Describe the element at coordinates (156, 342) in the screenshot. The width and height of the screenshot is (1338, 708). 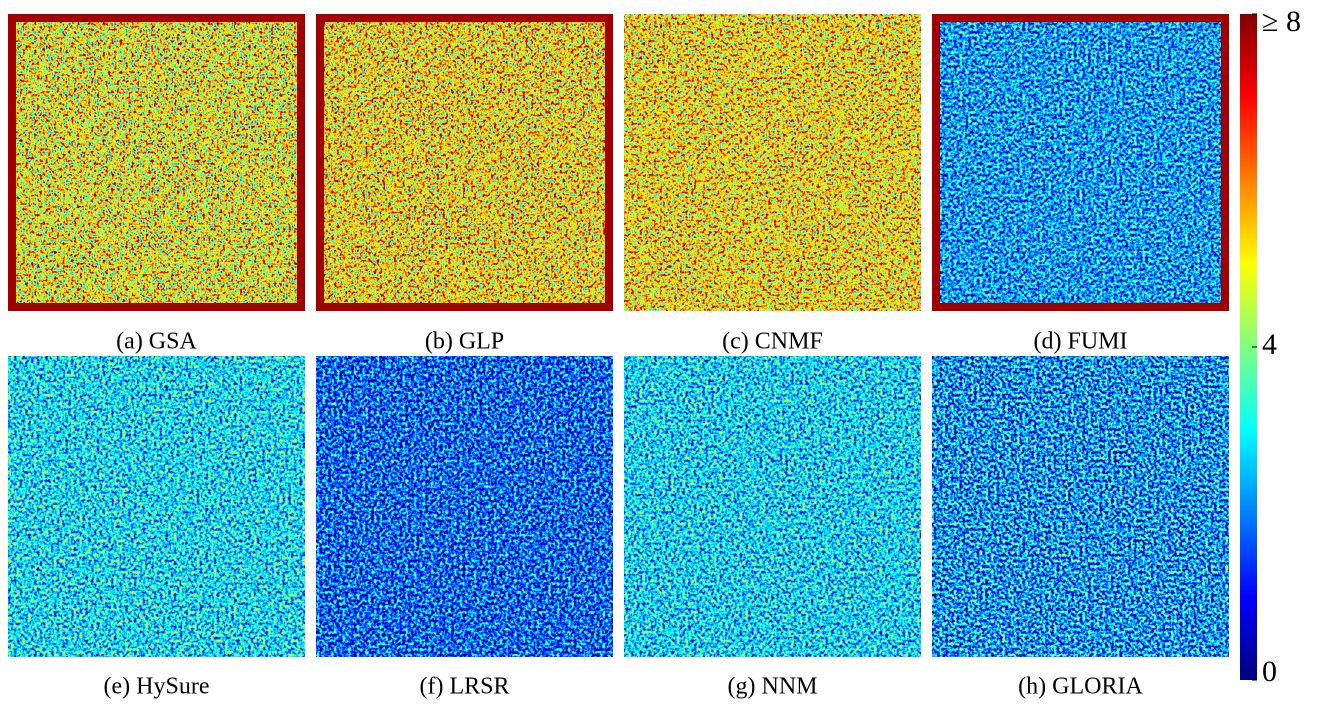
I see `caption: (a) GSA` at that location.